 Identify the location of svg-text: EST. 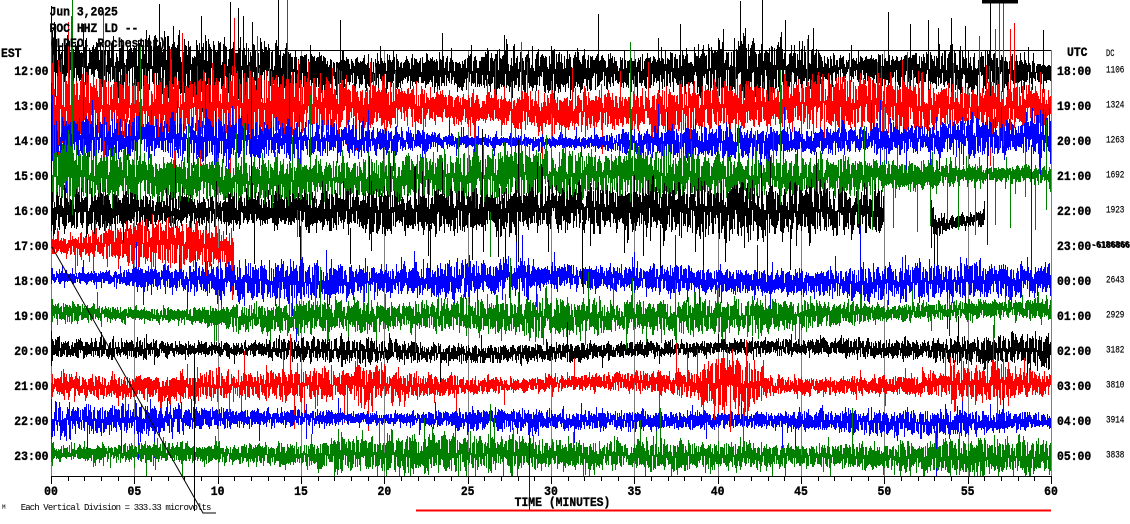
(11, 53).